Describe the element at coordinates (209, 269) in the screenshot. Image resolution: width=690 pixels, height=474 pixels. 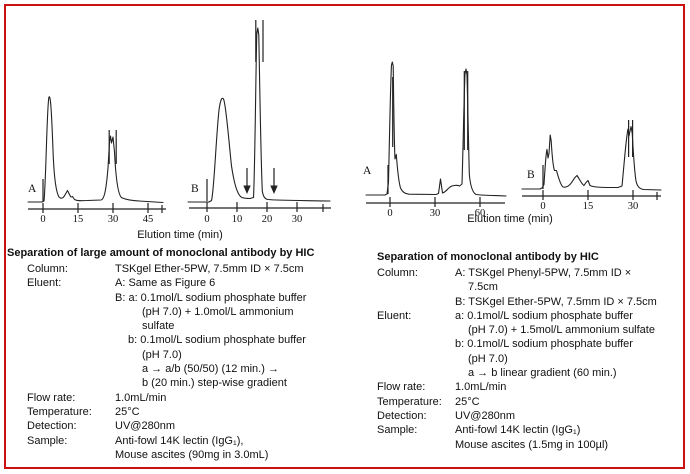
I see `spec-value: TSKgel Ether-5PW, 7.5mm ID × 7.5cm` at that location.